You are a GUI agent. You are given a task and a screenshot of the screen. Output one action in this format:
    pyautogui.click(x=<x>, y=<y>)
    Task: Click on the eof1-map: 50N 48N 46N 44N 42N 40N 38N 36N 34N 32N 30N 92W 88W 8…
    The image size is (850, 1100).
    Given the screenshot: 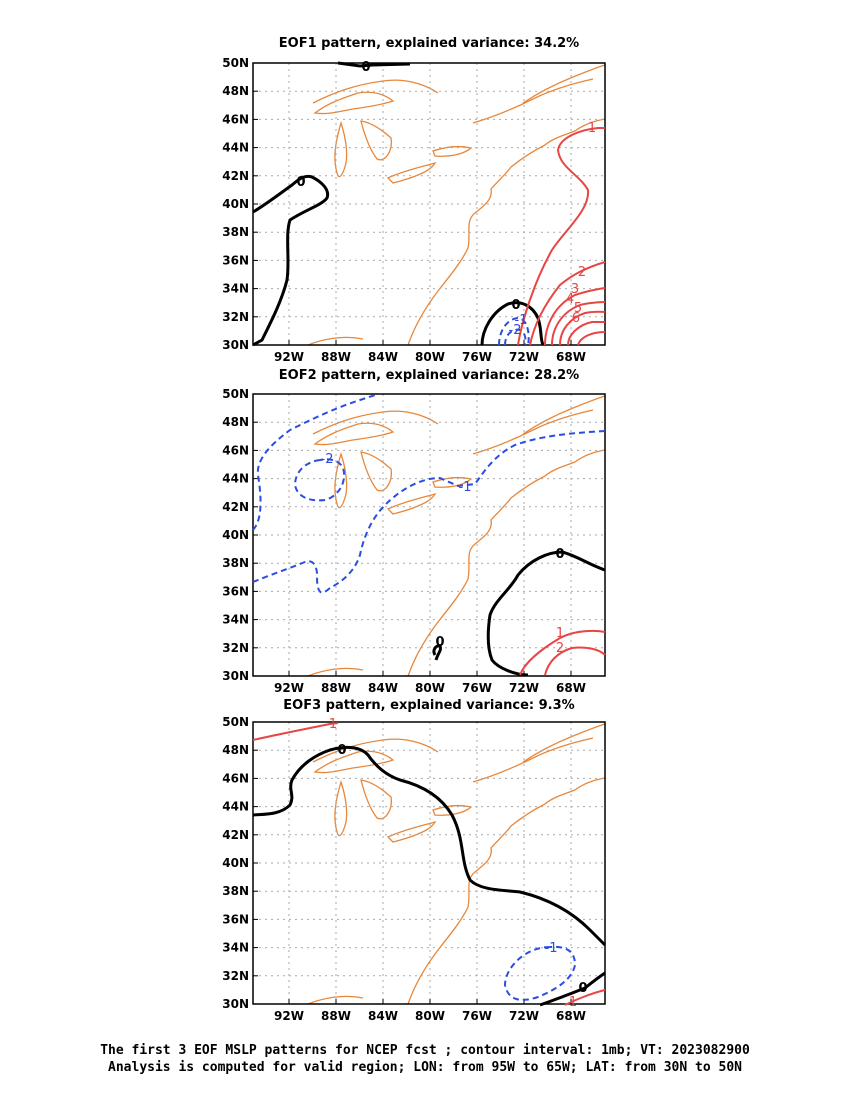 What is the action you would take?
    pyautogui.click(x=414, y=210)
    